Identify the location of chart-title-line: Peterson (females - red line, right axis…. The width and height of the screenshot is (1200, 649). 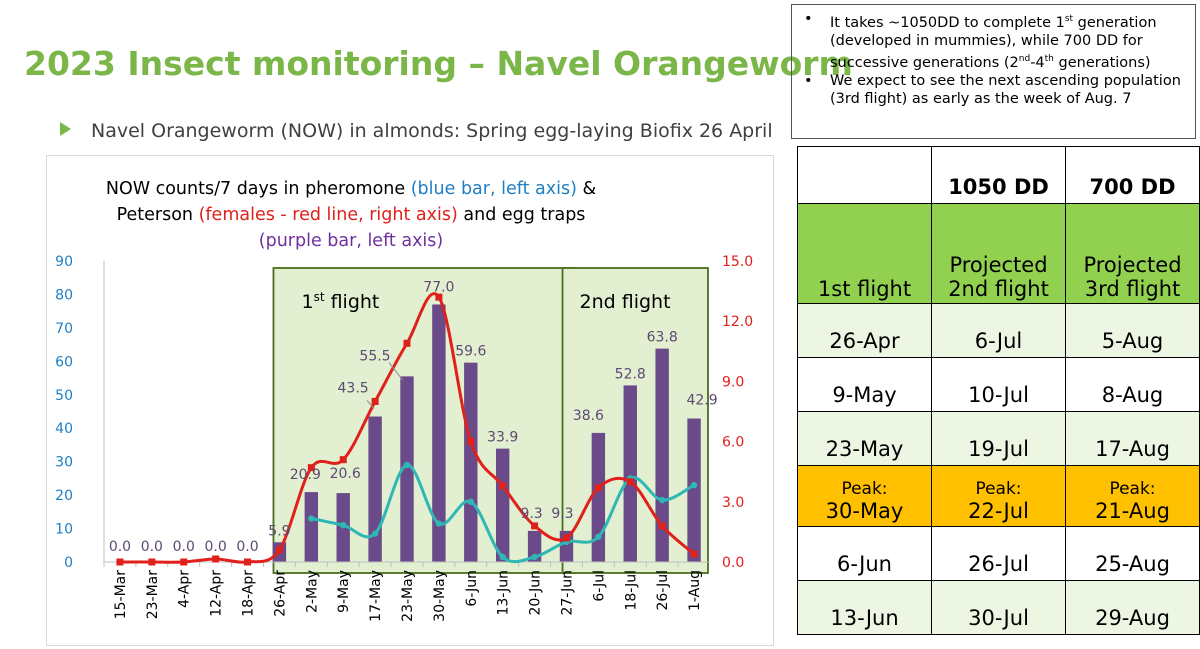
(351, 215).